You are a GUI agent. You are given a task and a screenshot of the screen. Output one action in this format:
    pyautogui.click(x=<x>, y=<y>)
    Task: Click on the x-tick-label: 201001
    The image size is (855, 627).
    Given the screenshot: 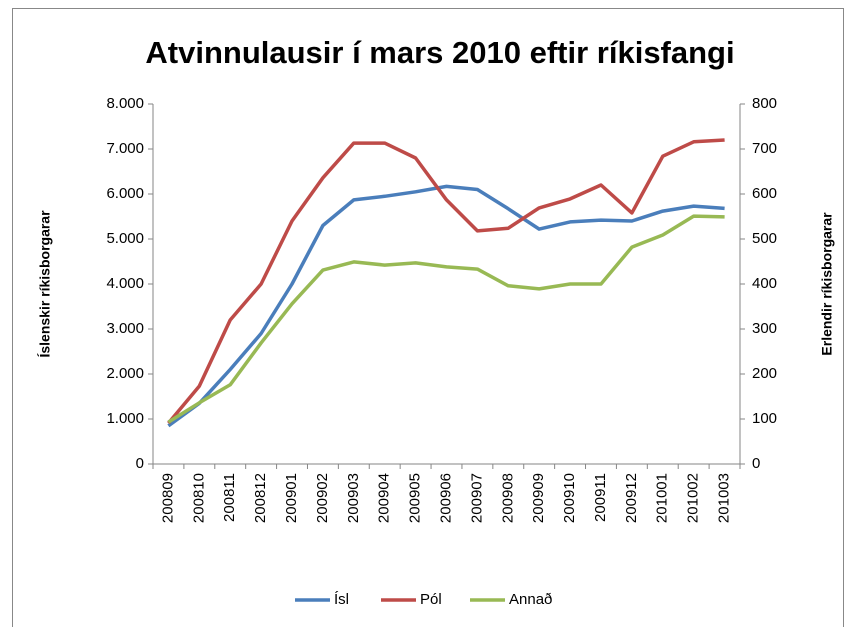 What is the action you would take?
    pyautogui.click(x=662, y=498)
    